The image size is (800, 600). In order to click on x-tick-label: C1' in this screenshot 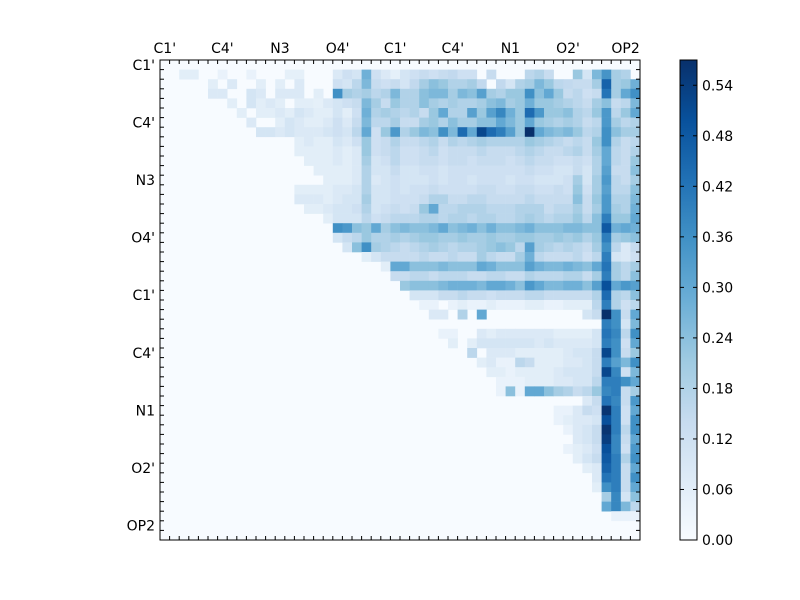, I will do `click(395, 49)`.